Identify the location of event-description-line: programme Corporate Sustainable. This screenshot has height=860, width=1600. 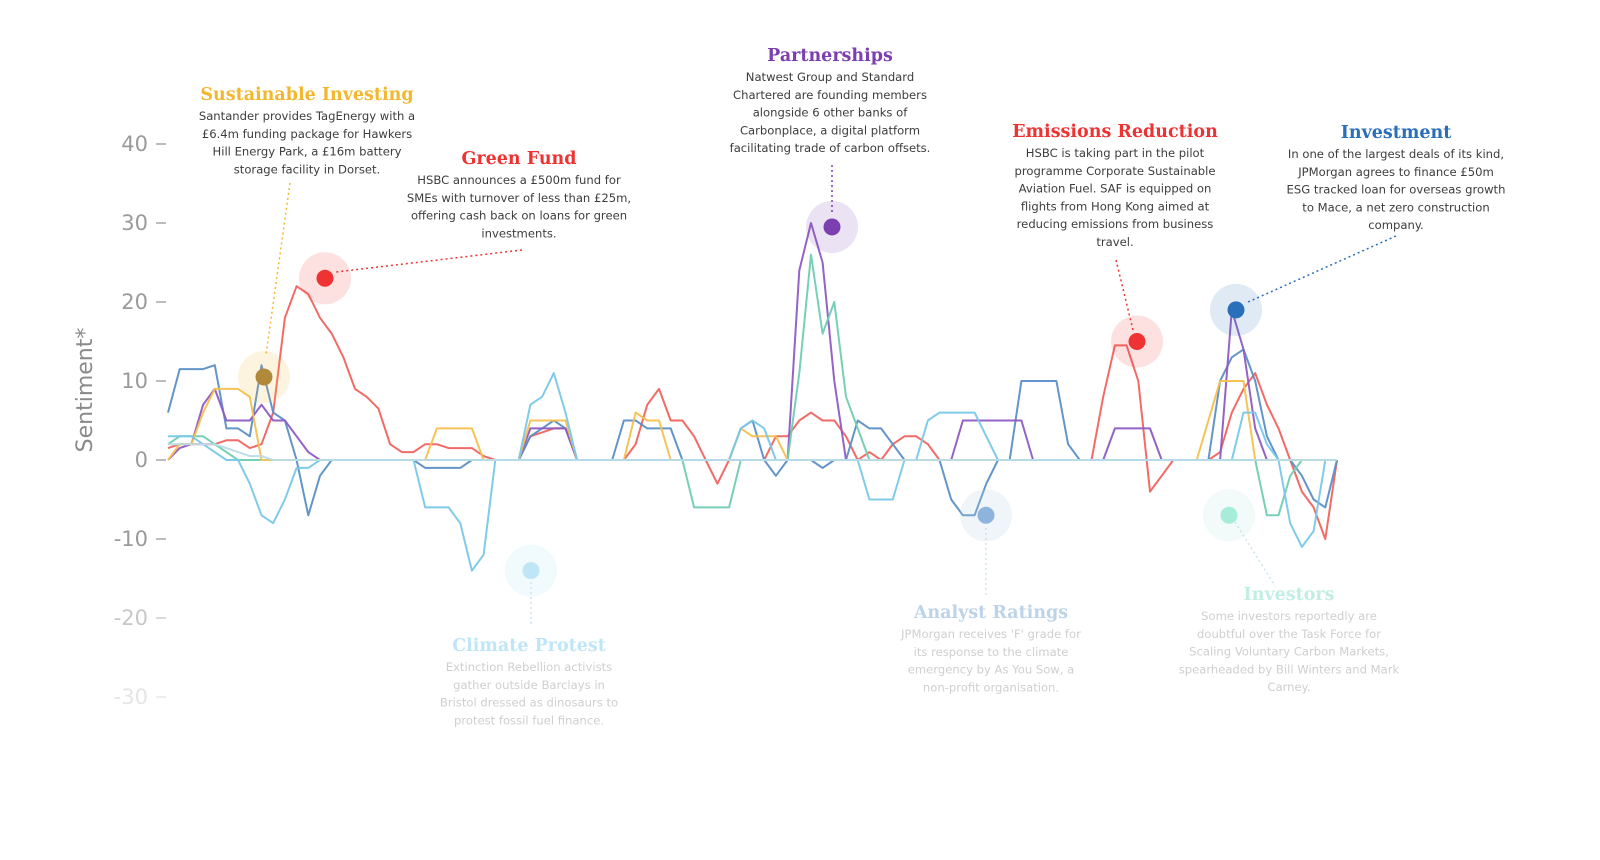
(1114, 171).